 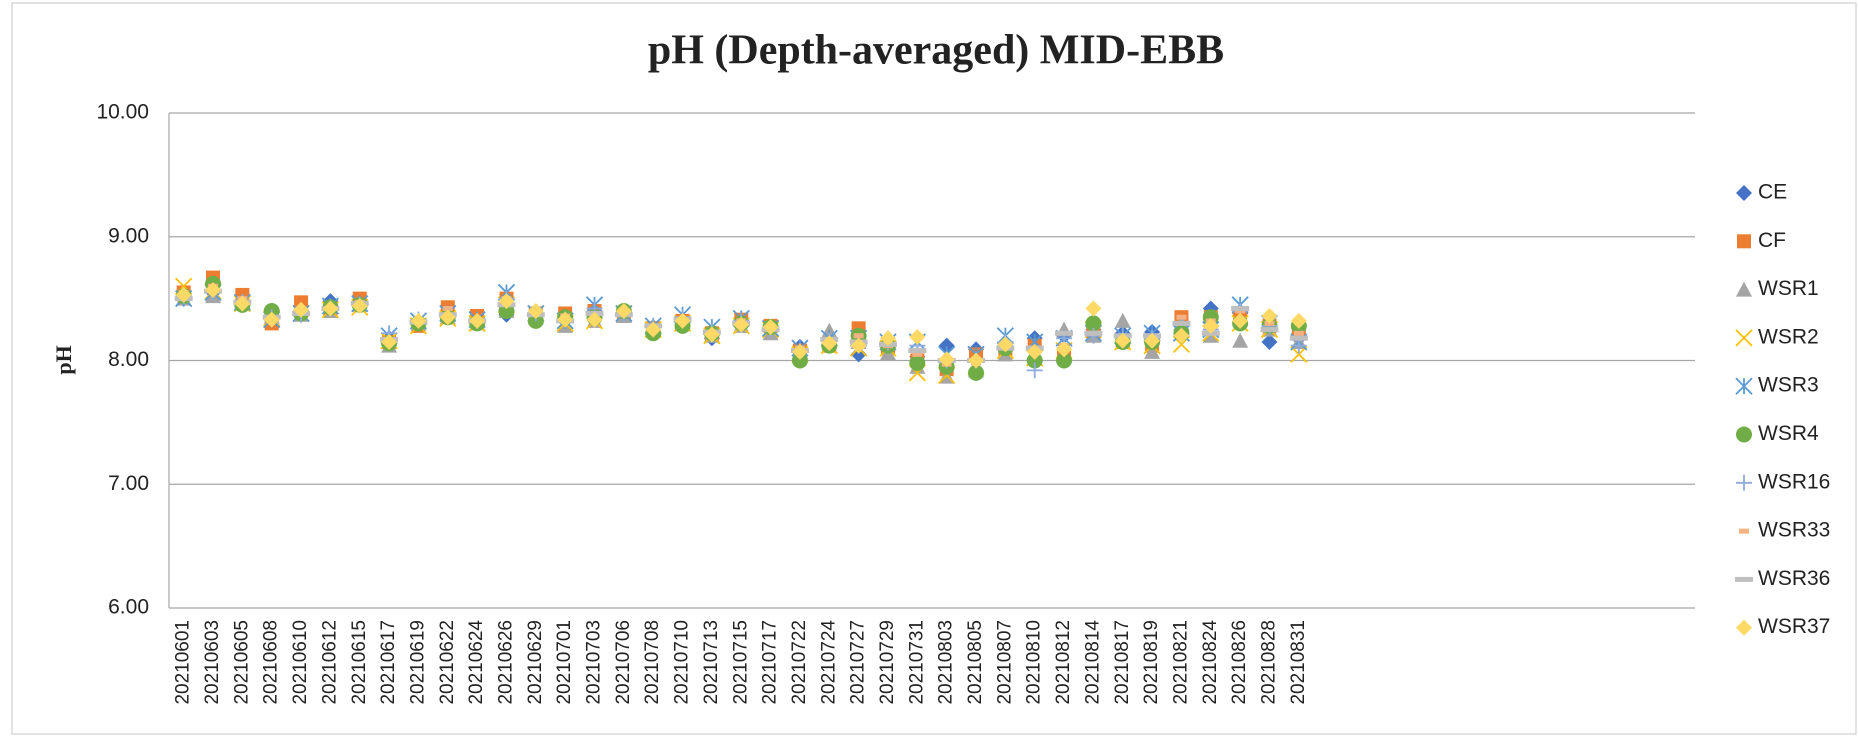 What do you see at coordinates (388, 662) in the screenshot?
I see `x-tick-label: 20210617` at bounding box center [388, 662].